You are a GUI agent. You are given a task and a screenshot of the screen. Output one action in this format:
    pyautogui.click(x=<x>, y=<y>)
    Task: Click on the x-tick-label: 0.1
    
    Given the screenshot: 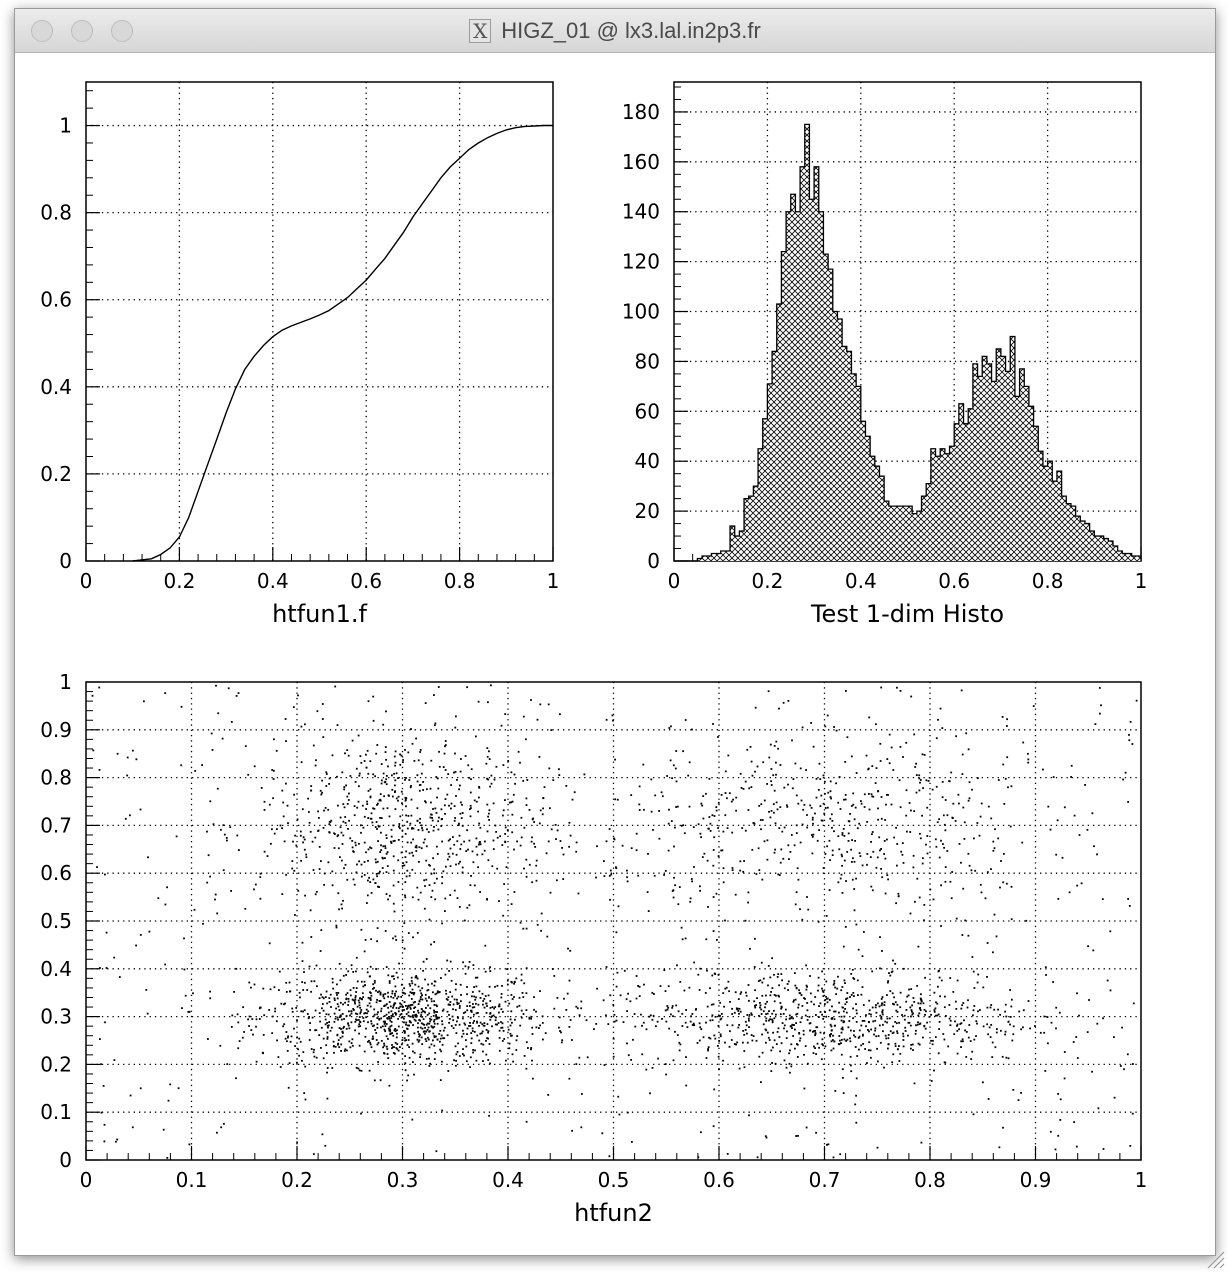 What is the action you would take?
    pyautogui.click(x=192, y=1180)
    